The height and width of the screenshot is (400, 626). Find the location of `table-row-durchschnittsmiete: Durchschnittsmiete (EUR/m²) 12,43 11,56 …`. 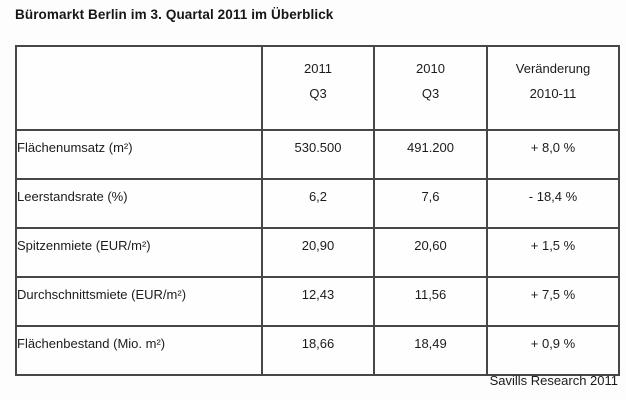

table-row-durchschnittsmiete: Durchschnittsmiete (EUR/m²) 12,43 11,56 … is located at coordinates (317, 301).